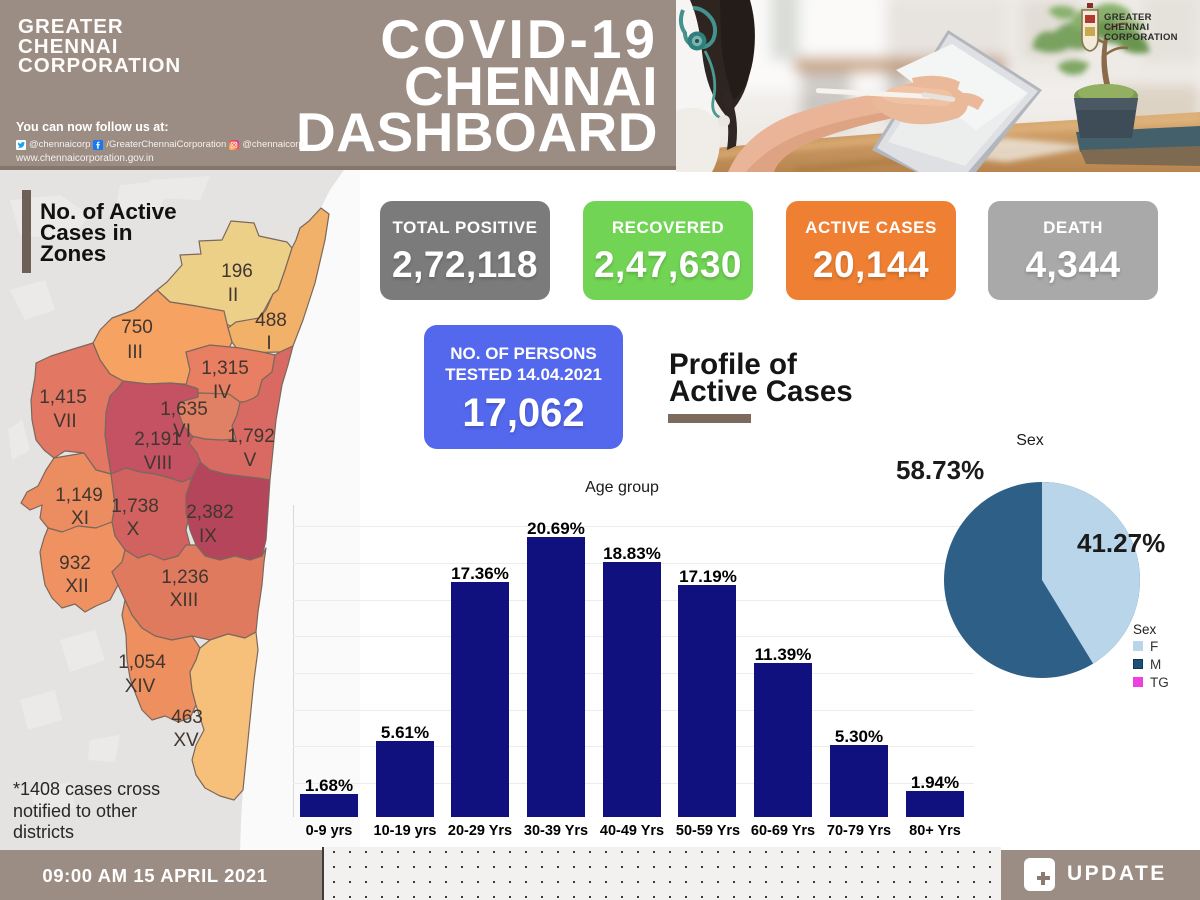  Describe the element at coordinates (63, 397) in the screenshot. I see `svg-text: 1,415` at that location.